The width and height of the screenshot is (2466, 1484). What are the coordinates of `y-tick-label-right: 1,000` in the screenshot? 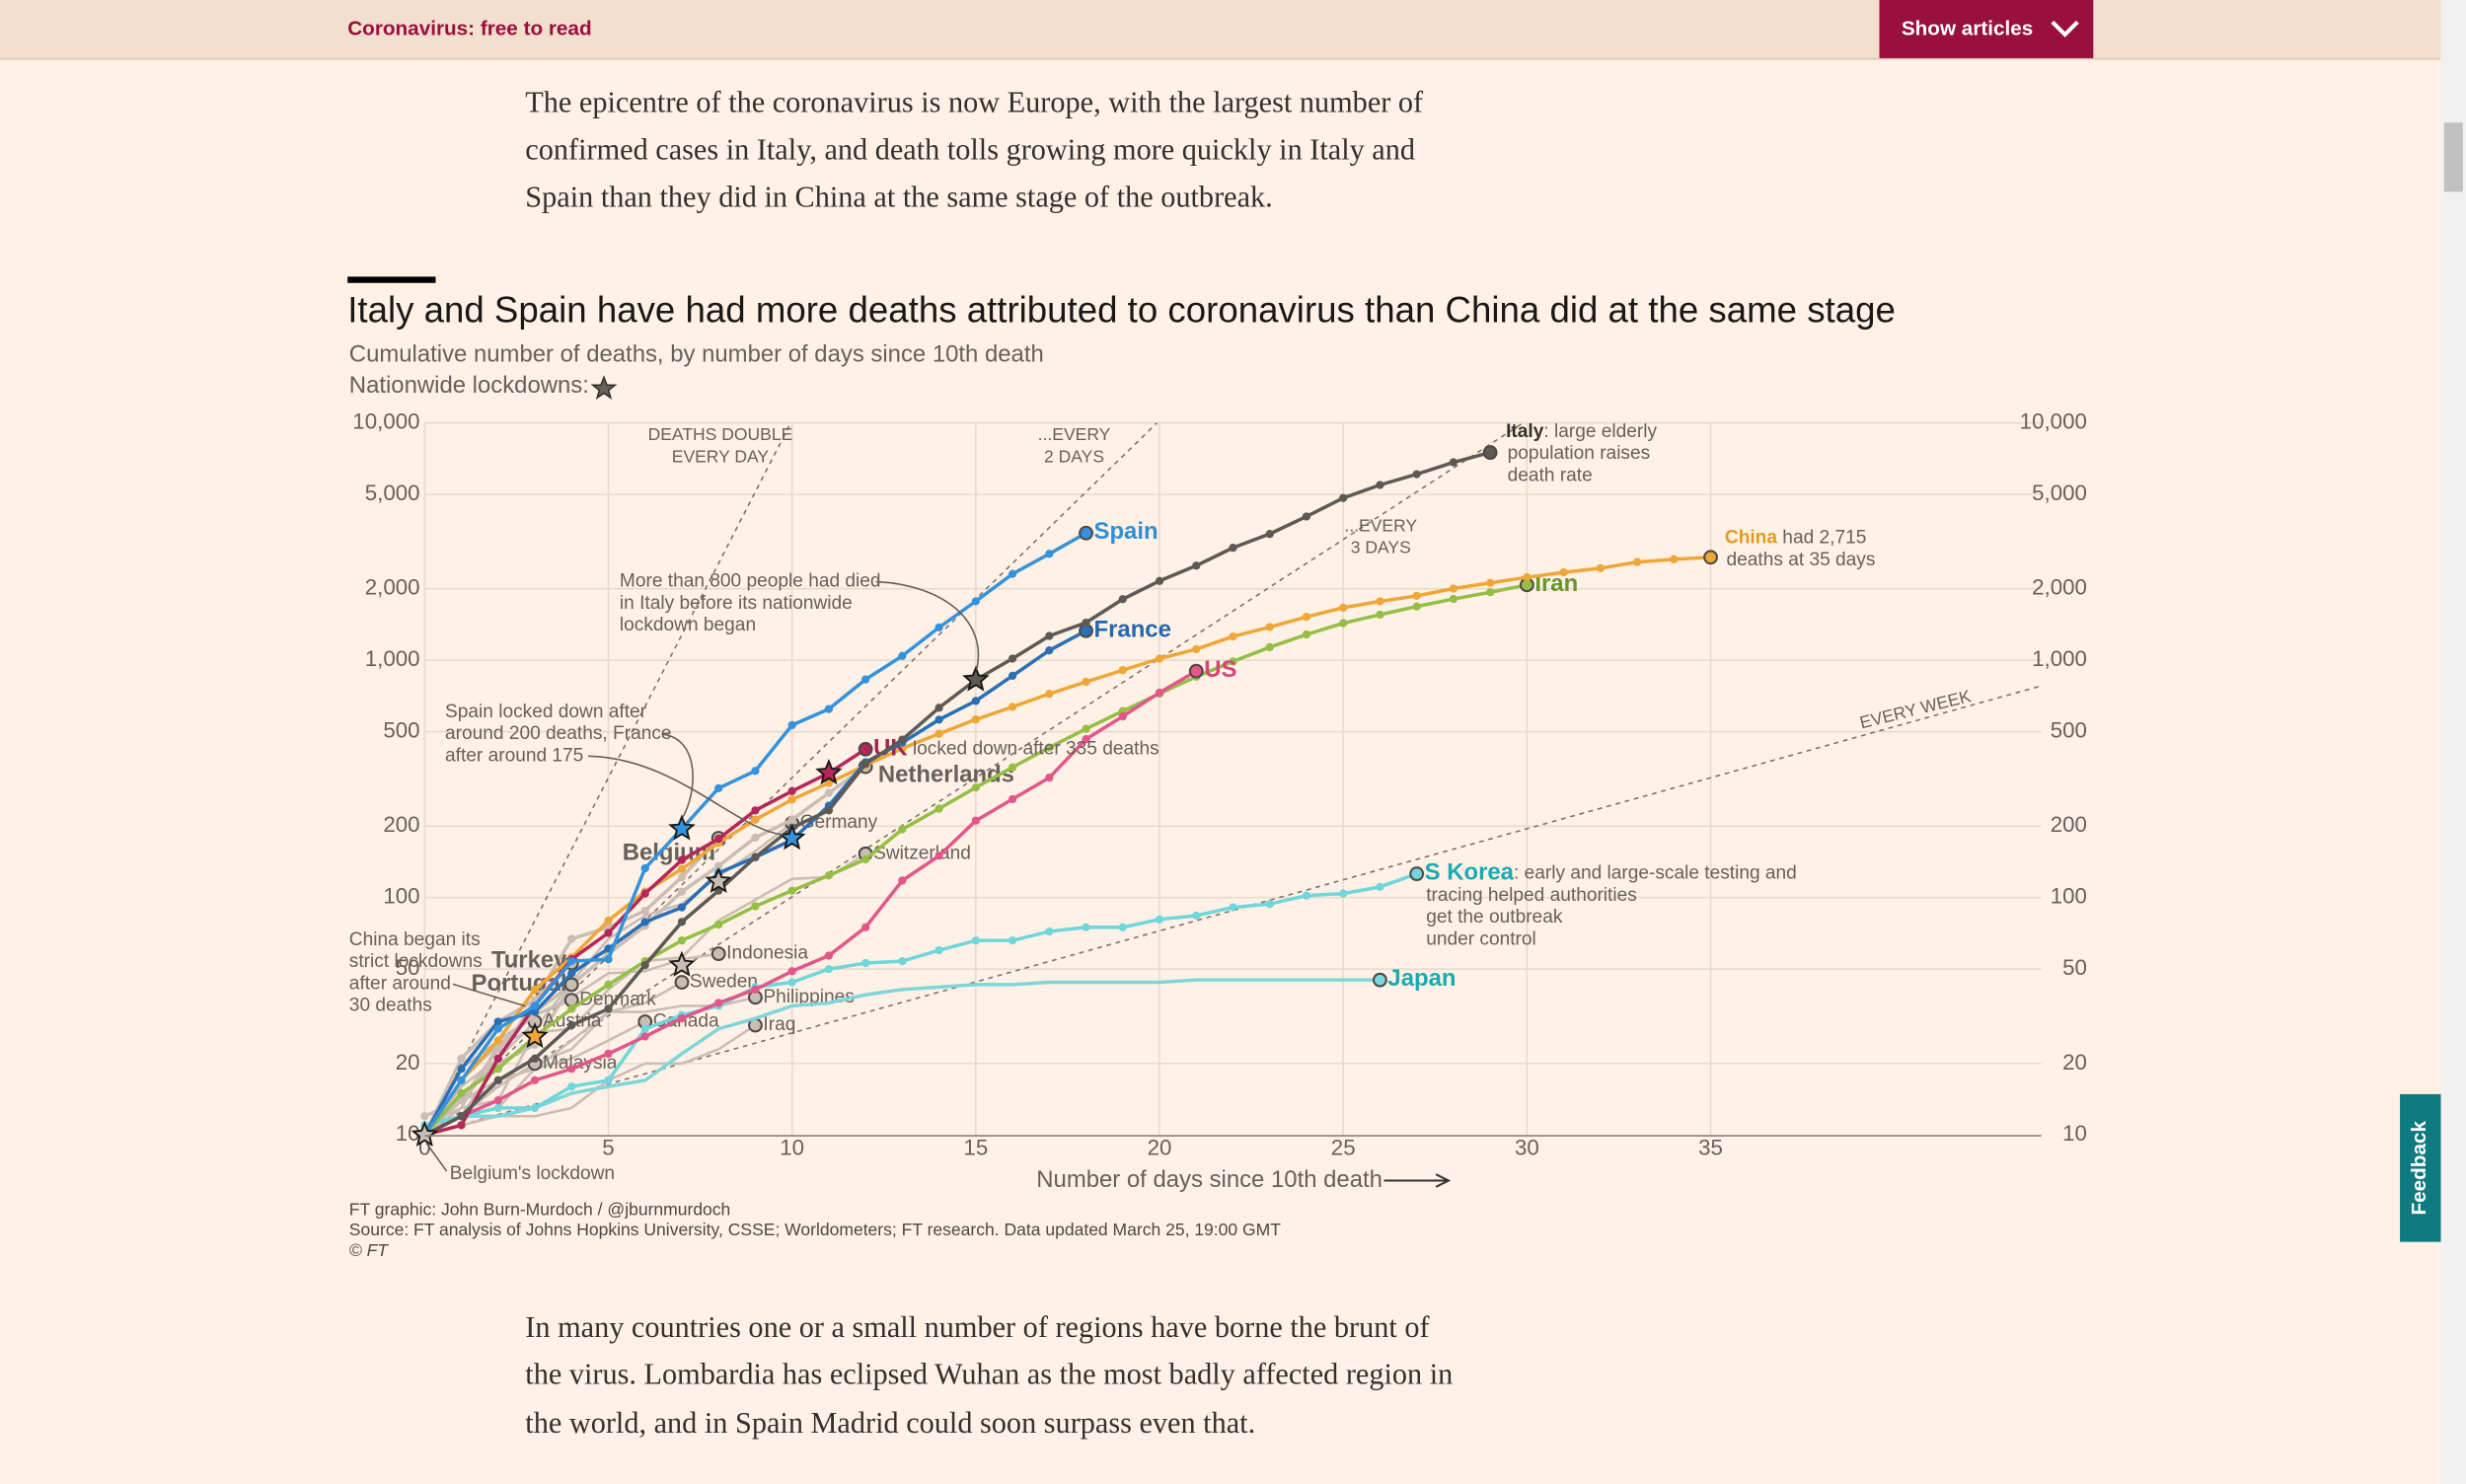 It's located at (2059, 658).